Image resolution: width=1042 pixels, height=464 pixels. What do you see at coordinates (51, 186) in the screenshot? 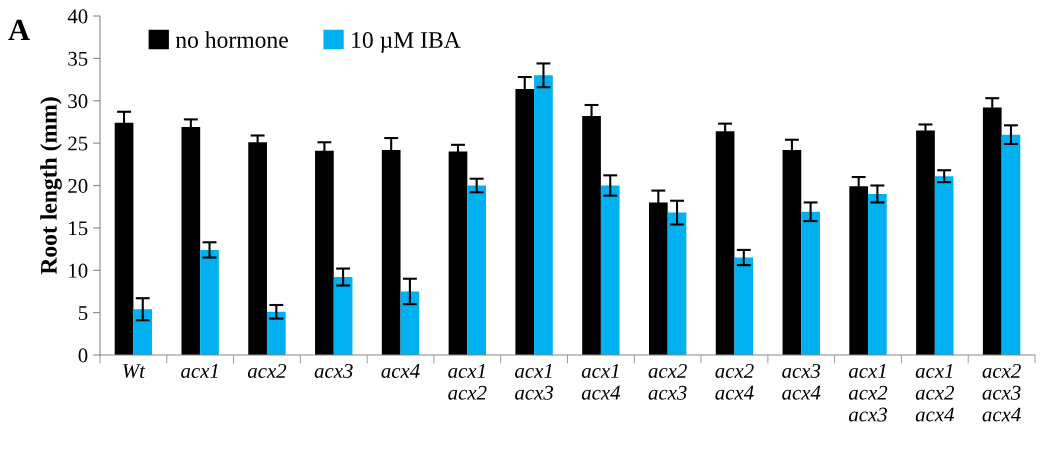
I see `y-axis-title: Root length (mm)` at bounding box center [51, 186].